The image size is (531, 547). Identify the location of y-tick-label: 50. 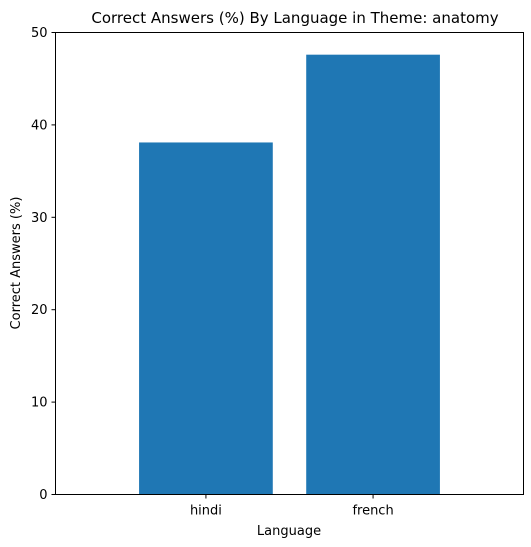
(39, 33).